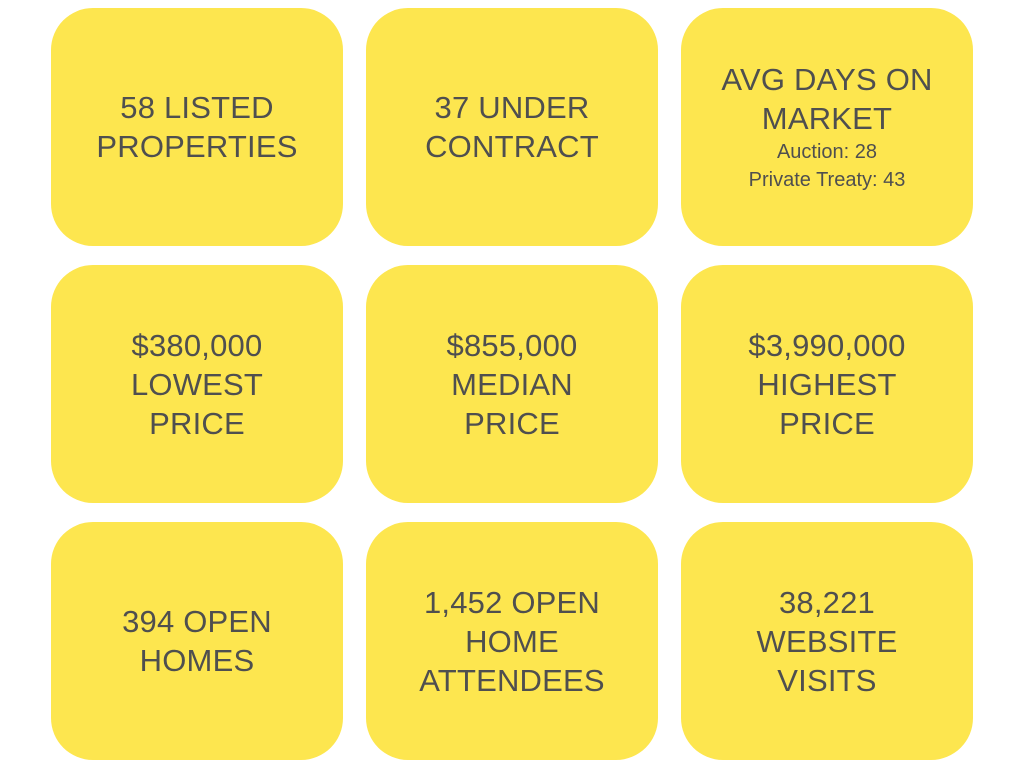 This screenshot has width=1024, height=768. Describe the element at coordinates (512, 345) in the screenshot. I see `median-price-value: $855,000` at that location.